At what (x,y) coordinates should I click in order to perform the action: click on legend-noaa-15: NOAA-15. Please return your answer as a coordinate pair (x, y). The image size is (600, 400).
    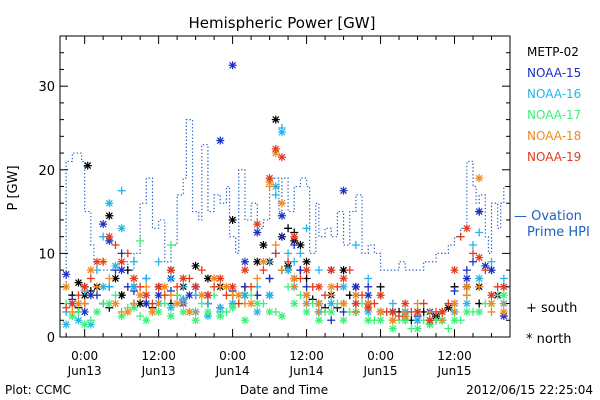
    Looking at the image, I should click on (554, 73).